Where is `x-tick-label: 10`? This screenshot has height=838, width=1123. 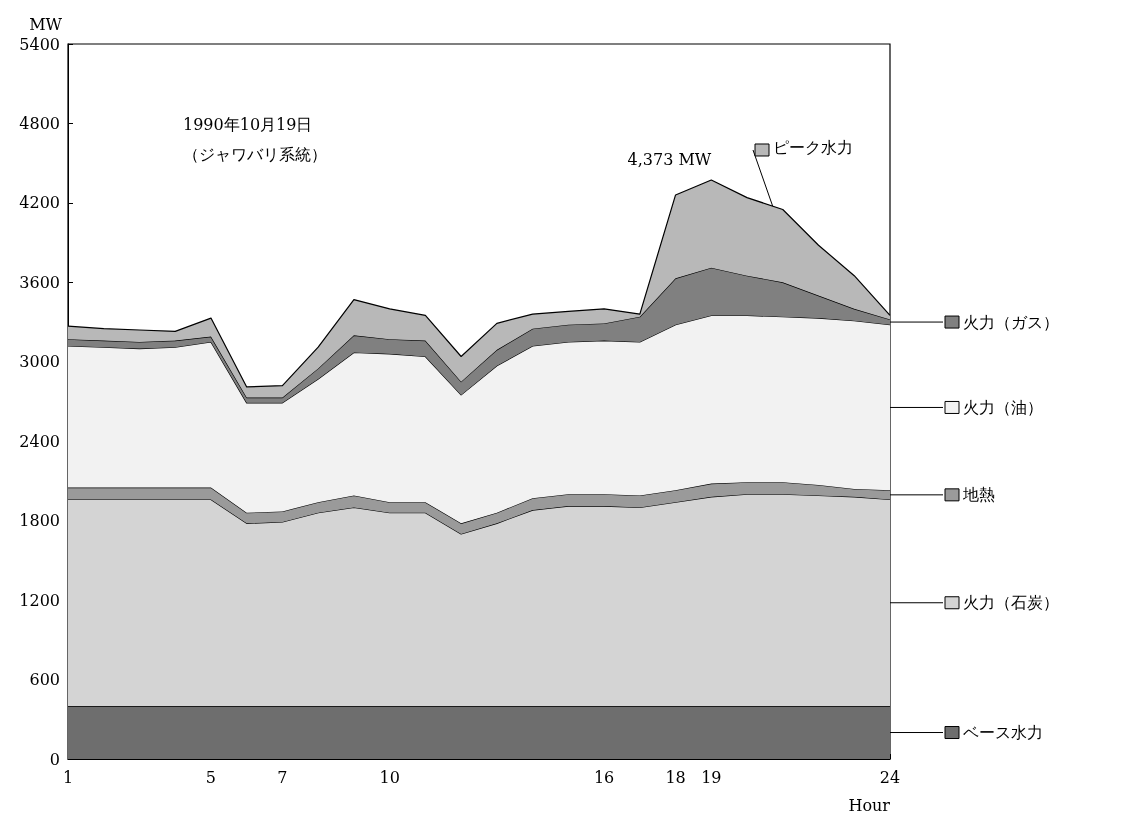
x-tick-label: 10 is located at coordinates (389, 777).